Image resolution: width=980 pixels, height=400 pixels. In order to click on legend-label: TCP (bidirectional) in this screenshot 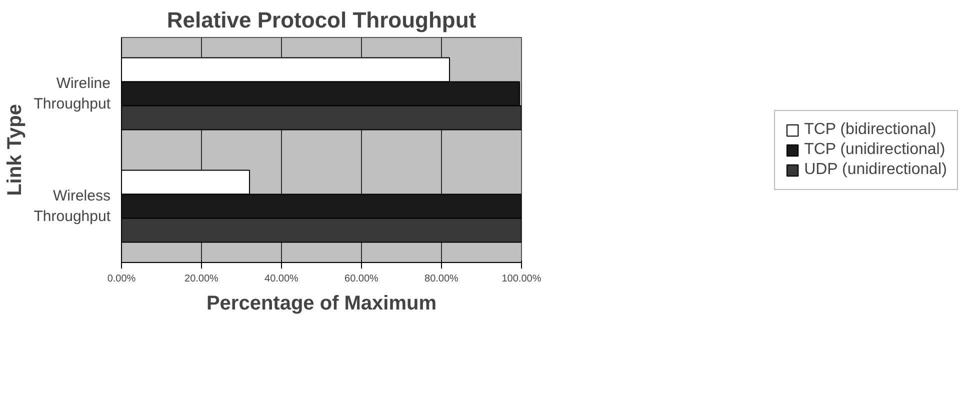, I will do `click(870, 129)`.